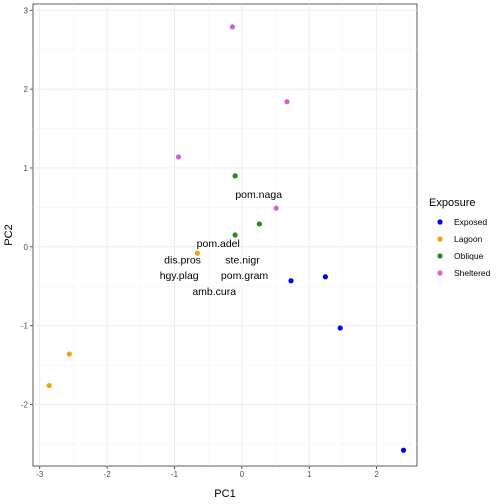 The image size is (504, 504). I want to click on y-tick-label: 2, so click(26, 89).